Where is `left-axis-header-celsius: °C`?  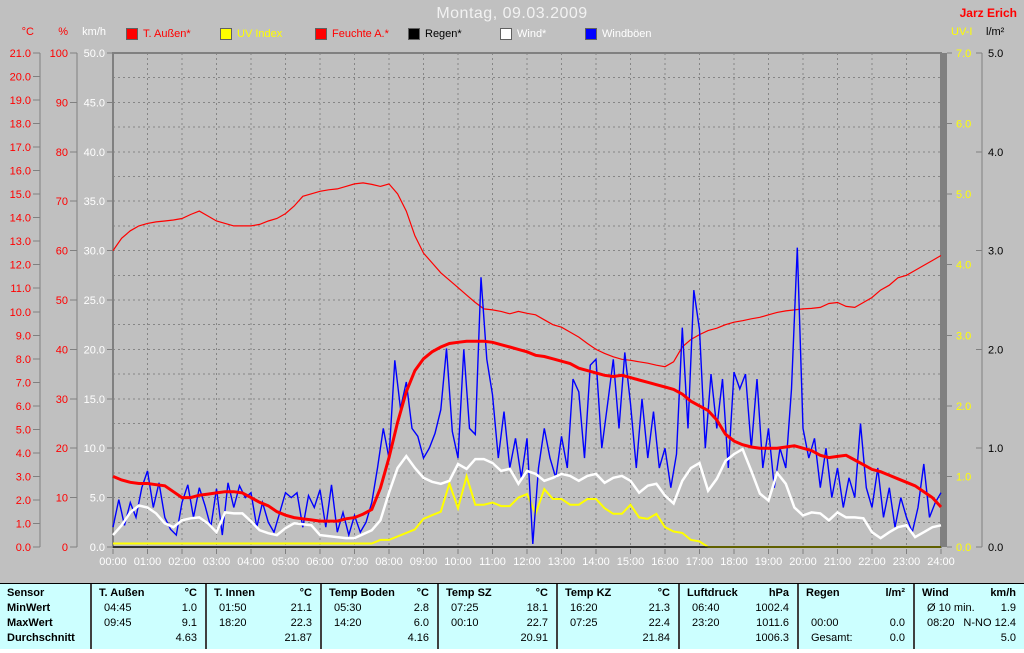 left-axis-header-celsius: °C is located at coordinates (27, 32).